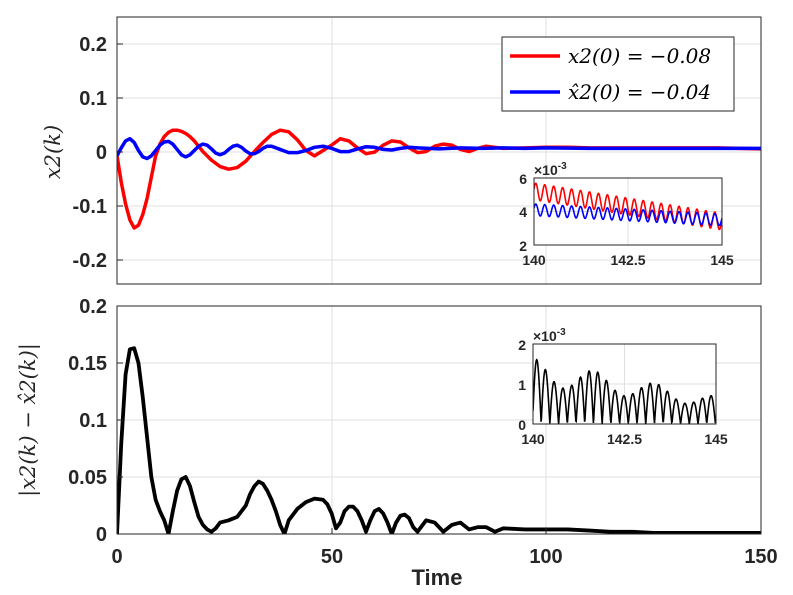 This screenshot has height=595, width=793. Describe the element at coordinates (523, 212) in the screenshot. I see `top-inset-ytick: 4` at that location.